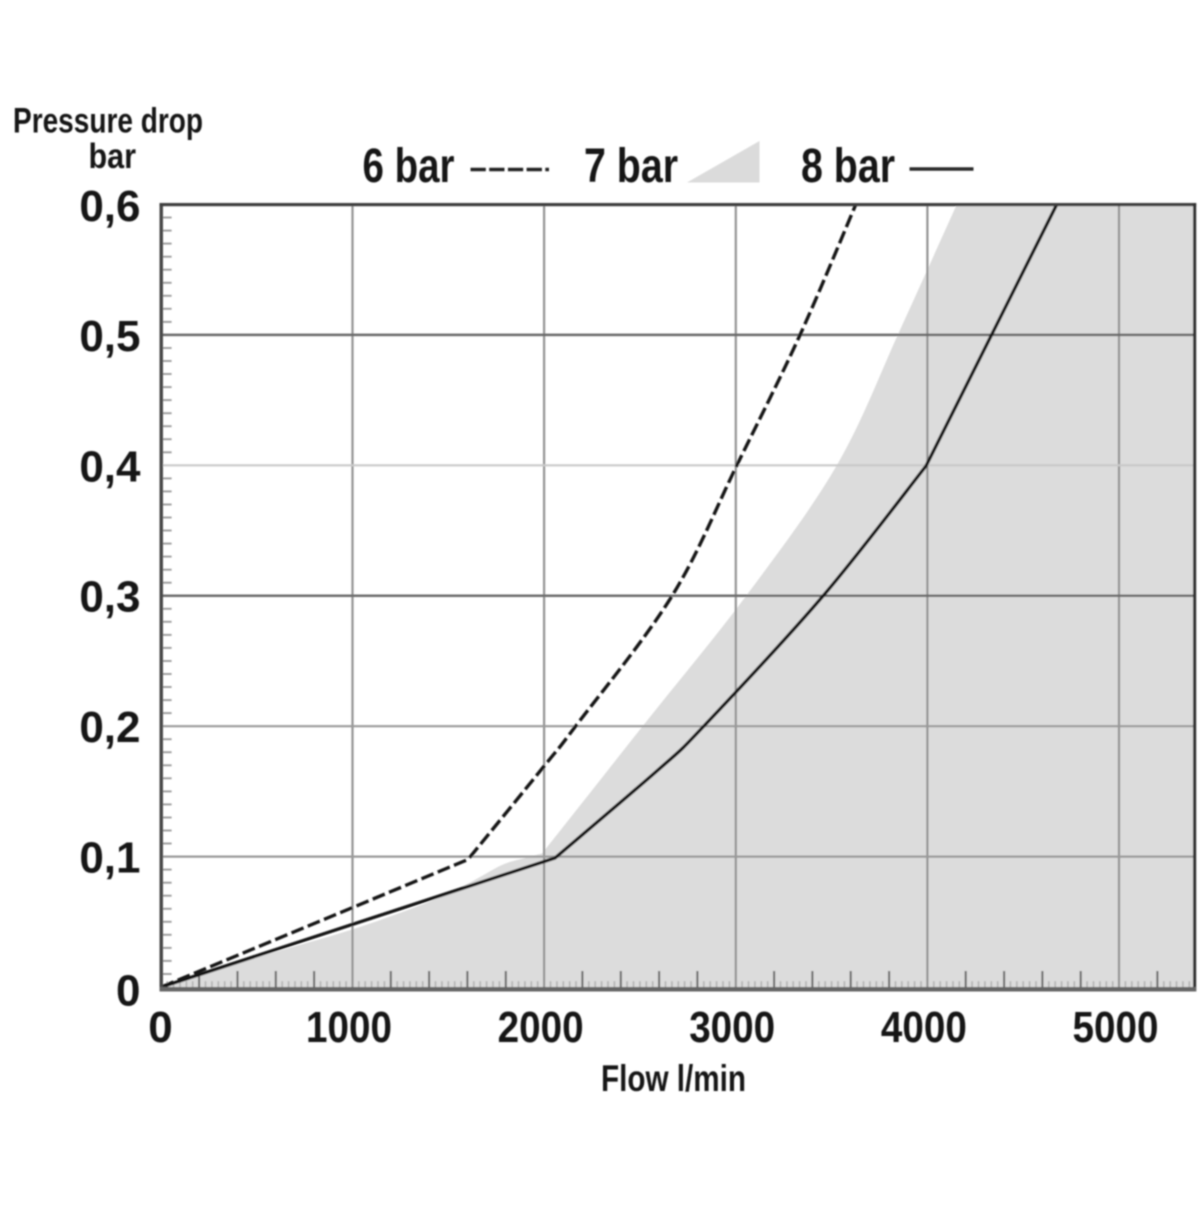 The height and width of the screenshot is (1205, 1200). What do you see at coordinates (848, 166) in the screenshot?
I see `svg-text: 8 bar` at bounding box center [848, 166].